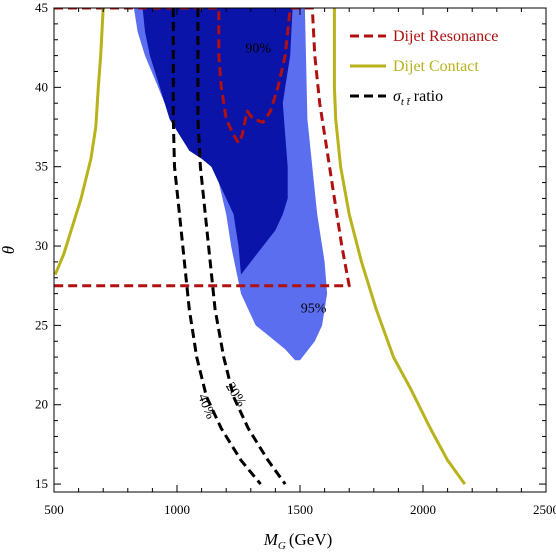  What do you see at coordinates (314, 309) in the screenshot?
I see `region-95-label: 95%` at bounding box center [314, 309].